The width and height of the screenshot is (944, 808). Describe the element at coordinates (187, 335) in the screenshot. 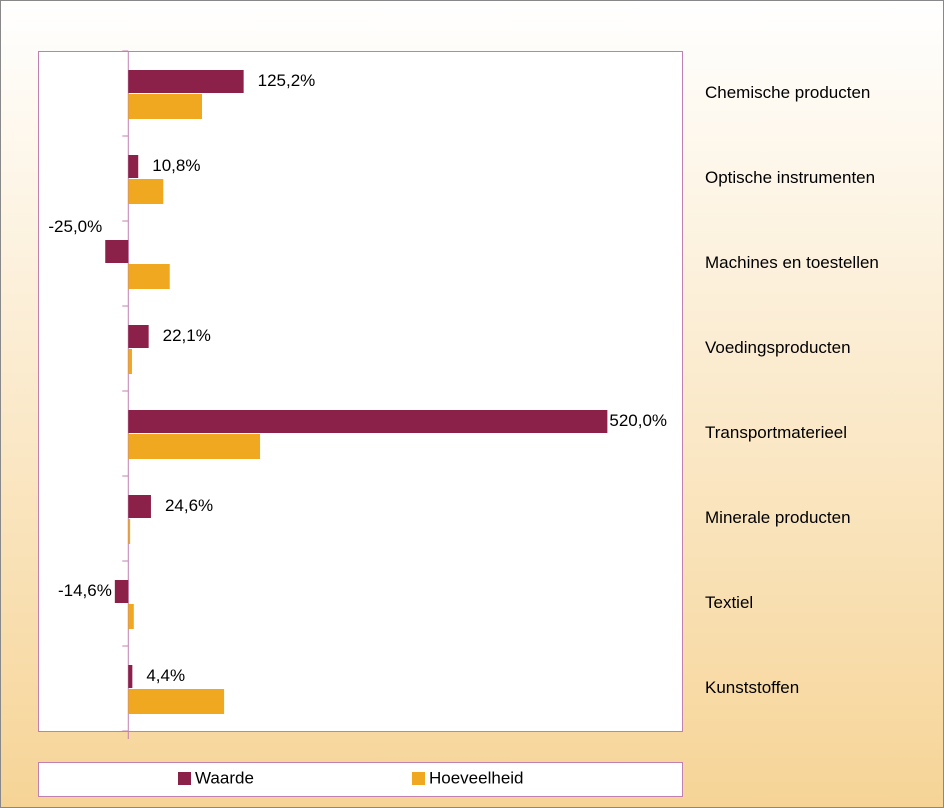

I see `data-label: 22,1%` at that location.